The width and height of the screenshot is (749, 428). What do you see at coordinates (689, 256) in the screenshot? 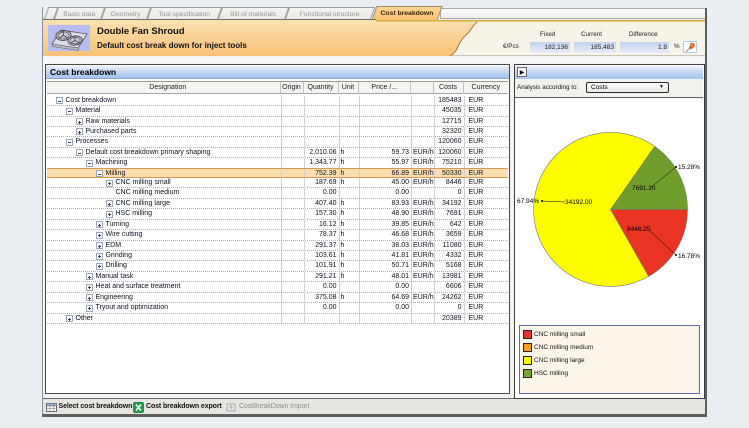
I see `svg-text: 16.78%` at bounding box center [689, 256].